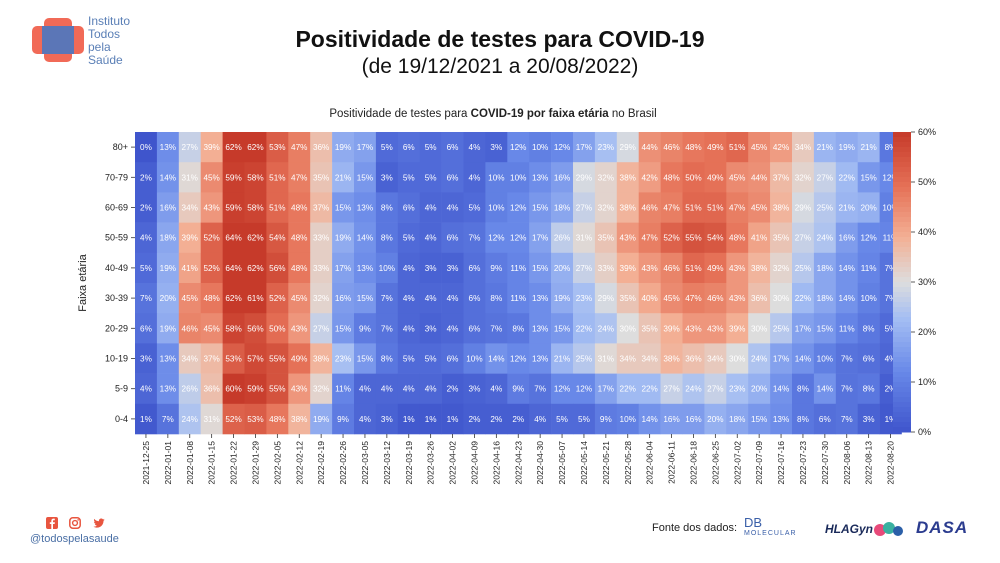  I want to click on cell-value-label: 16%, so click(343, 298).